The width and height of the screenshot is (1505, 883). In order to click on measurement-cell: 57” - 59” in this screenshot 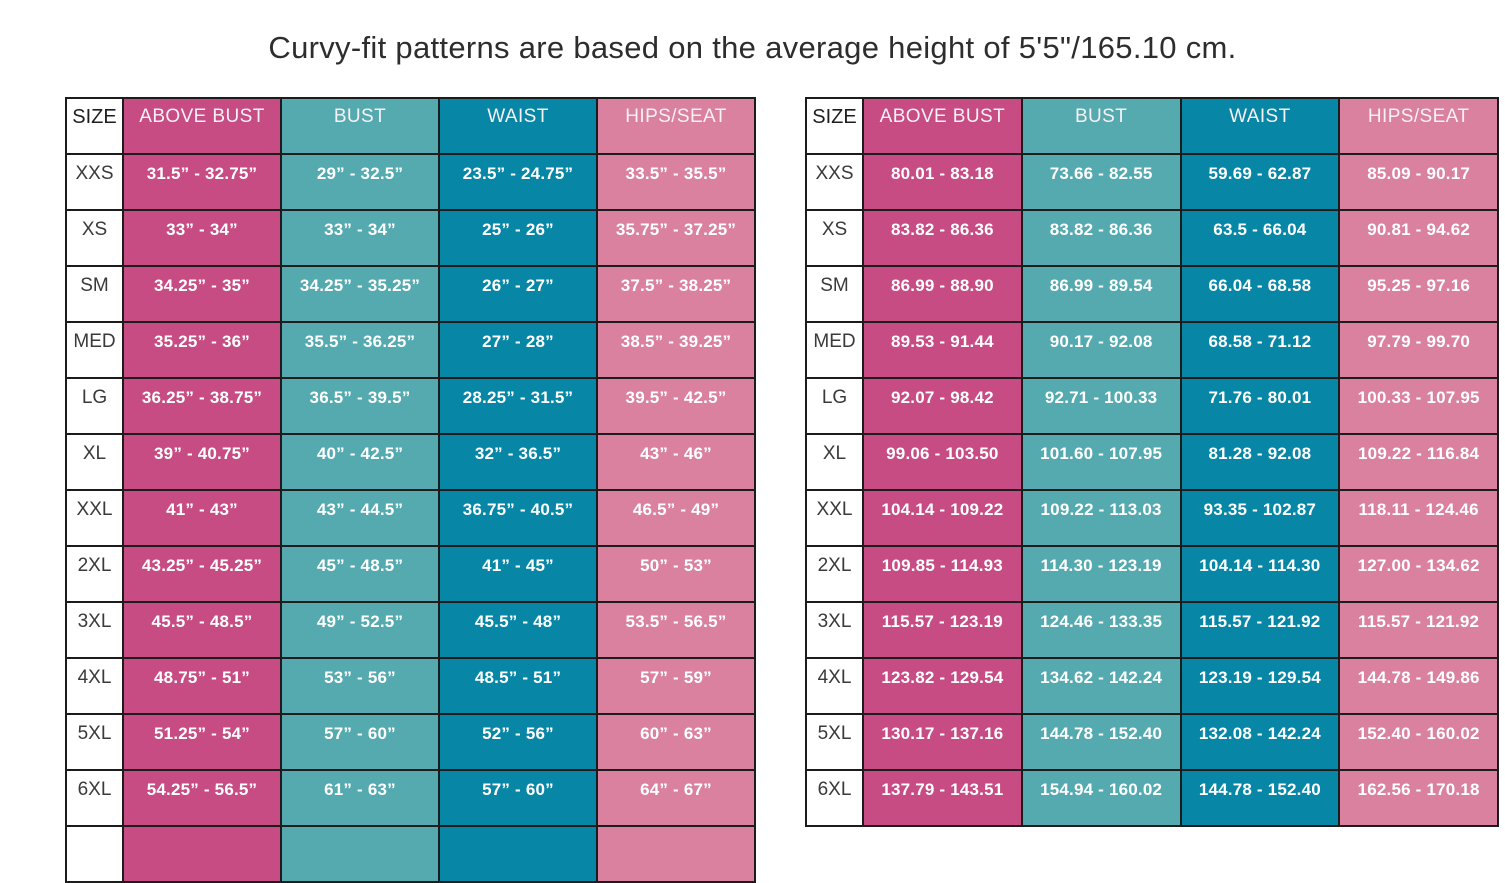, I will do `click(676, 686)`.